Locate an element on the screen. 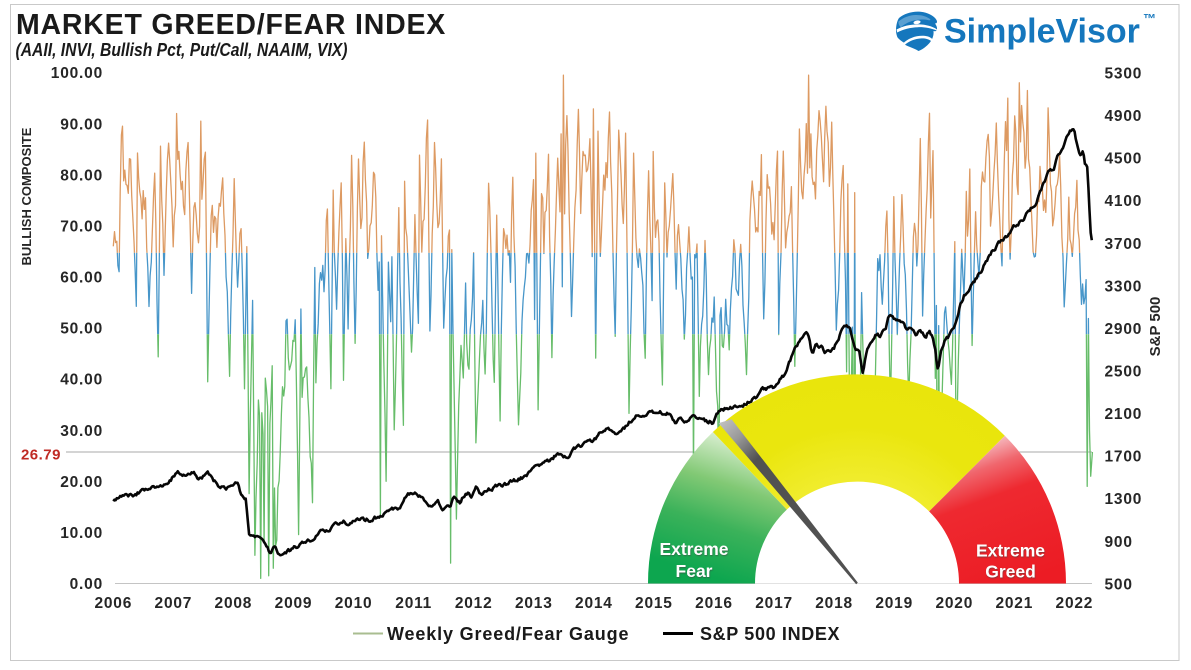 The height and width of the screenshot is (670, 1191). svg-text: 4500 is located at coordinates (1124, 159).